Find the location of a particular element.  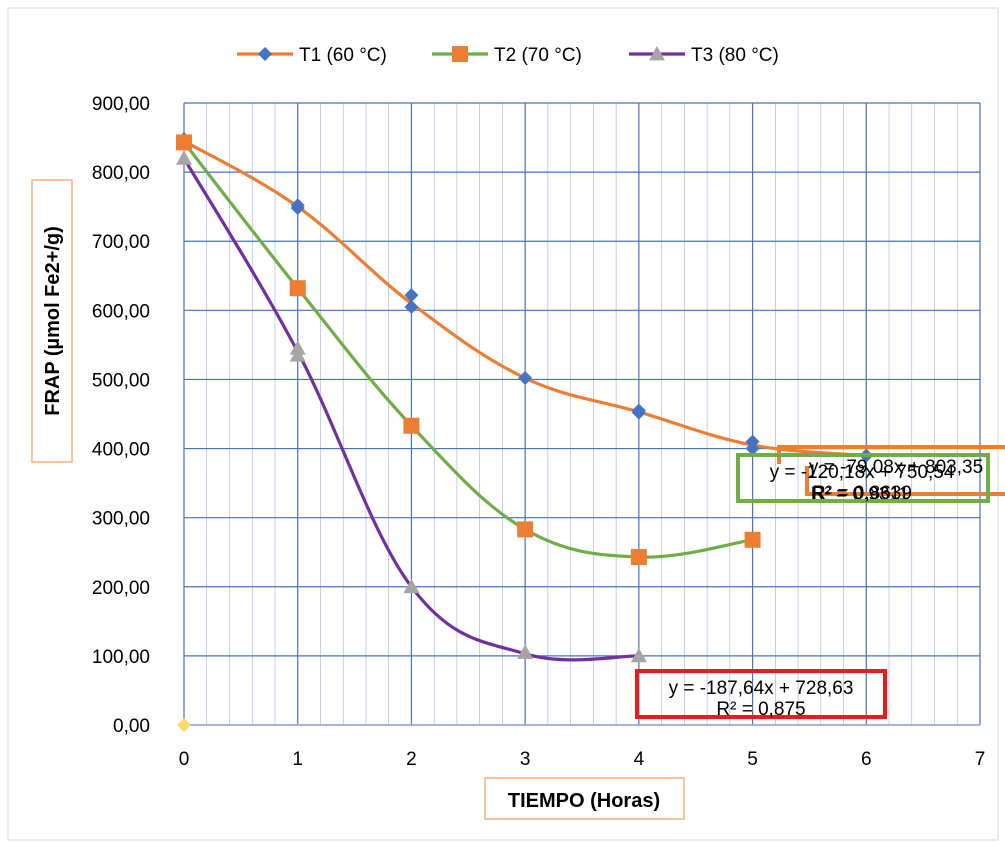

x-tick-label: 0 is located at coordinates (184, 759).